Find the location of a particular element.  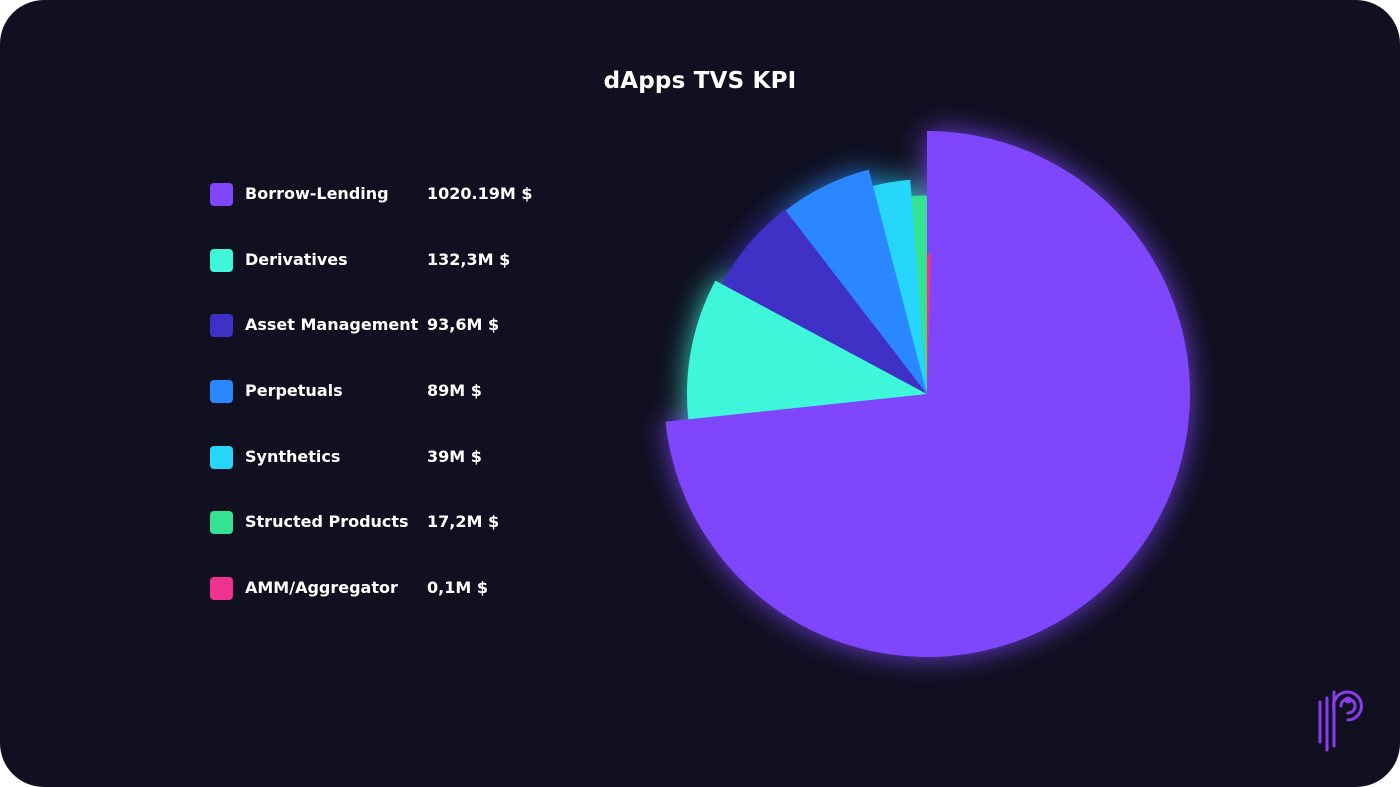

pie-slice-amm-aggregator is located at coordinates (928, 323).